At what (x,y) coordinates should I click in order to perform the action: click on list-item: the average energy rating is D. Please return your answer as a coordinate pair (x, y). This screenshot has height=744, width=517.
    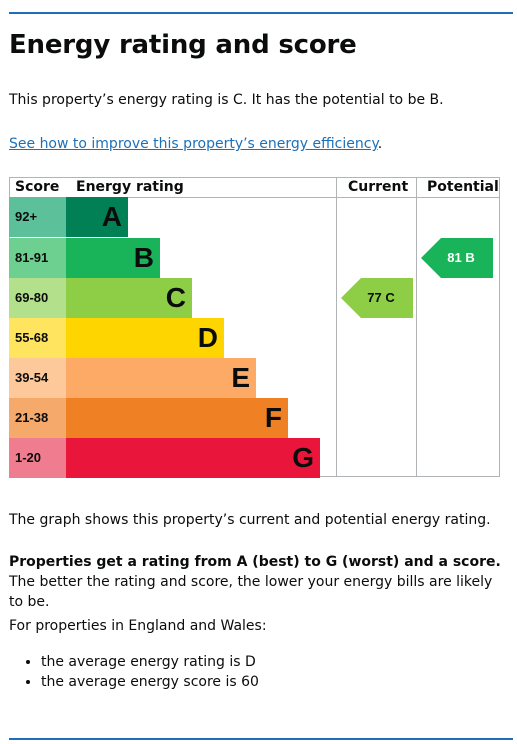
    Looking at the image, I should click on (150, 662).